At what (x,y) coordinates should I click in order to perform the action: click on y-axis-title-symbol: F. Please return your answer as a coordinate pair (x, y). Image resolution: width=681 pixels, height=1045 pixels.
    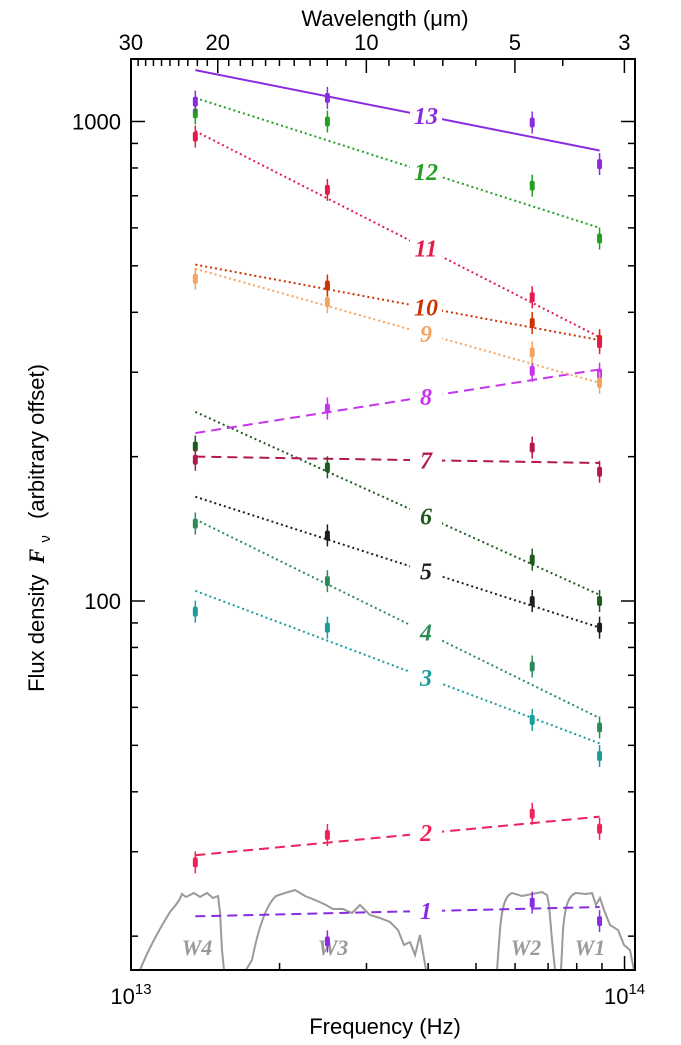
    Looking at the image, I should click on (36, 556).